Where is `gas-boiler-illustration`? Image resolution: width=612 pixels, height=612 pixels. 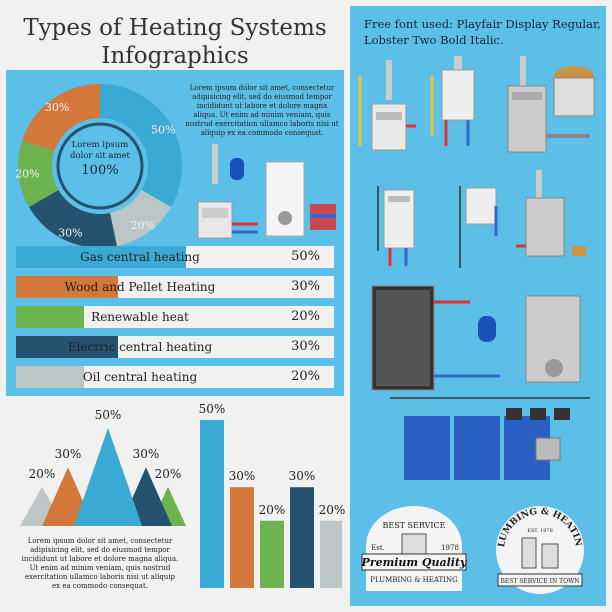
gas-boiler-illustration is located at coordinates (266, 191).